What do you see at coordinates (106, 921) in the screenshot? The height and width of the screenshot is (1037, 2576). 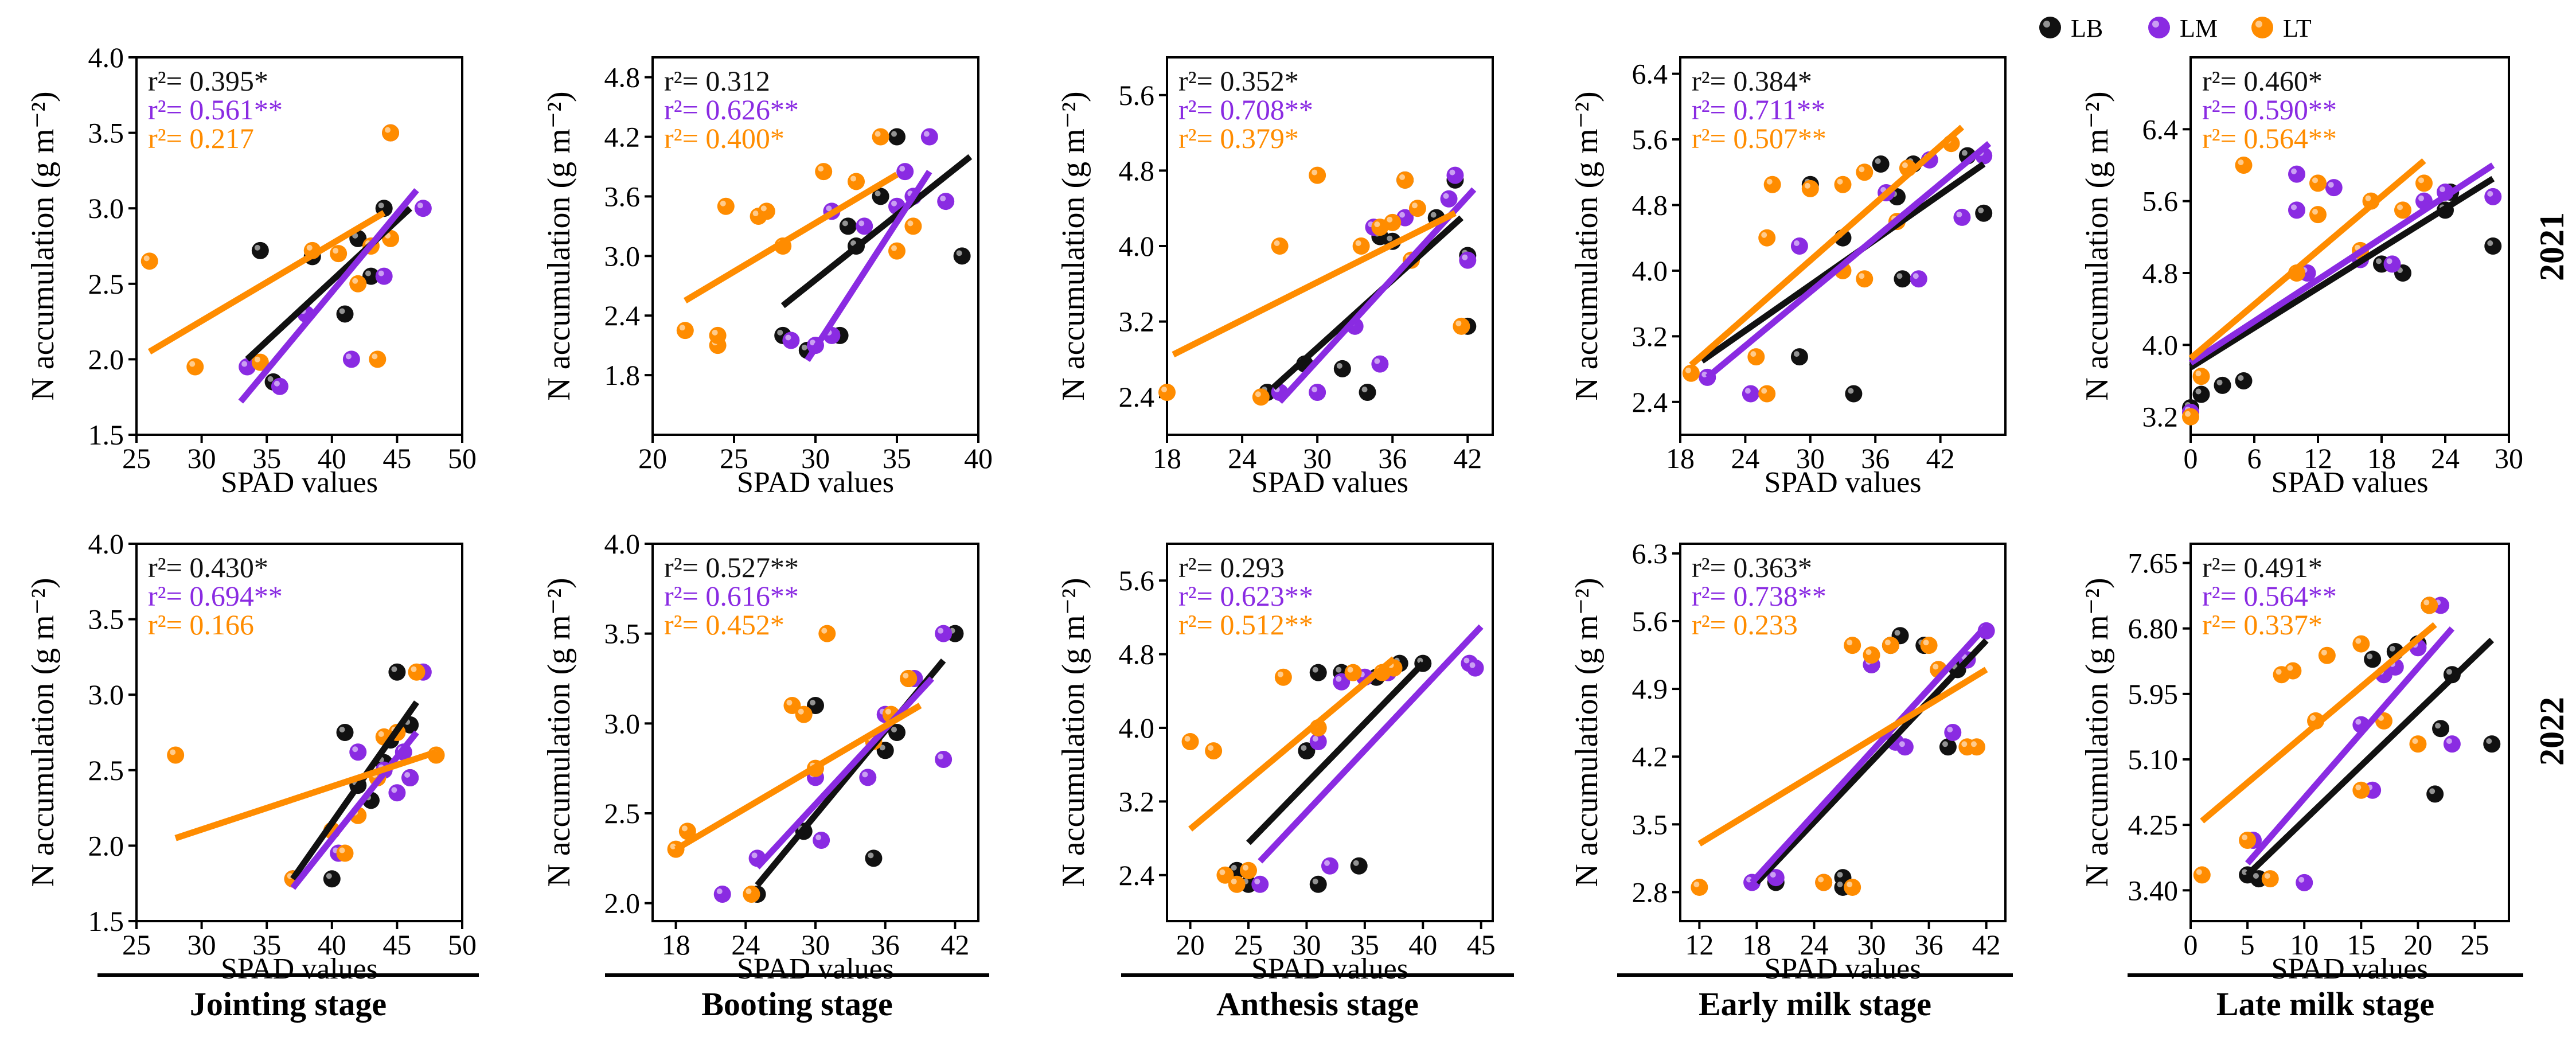 I see `y-tick-label: 1.5` at bounding box center [106, 921].